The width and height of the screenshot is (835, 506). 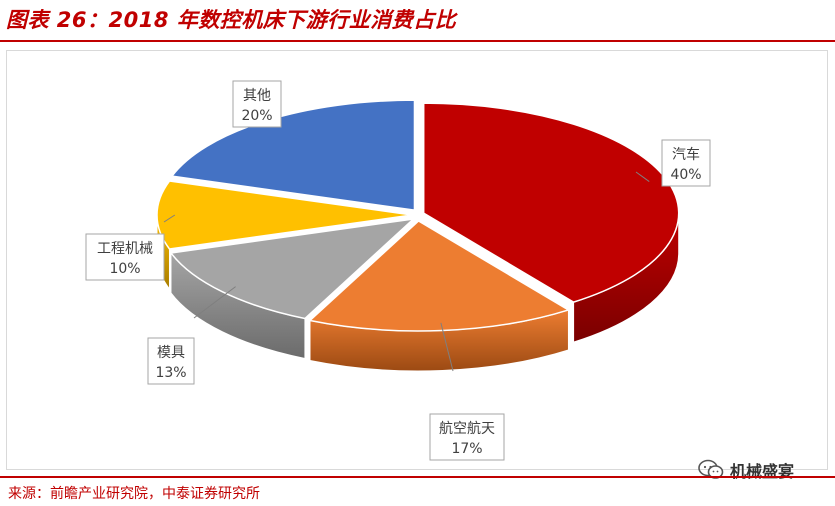 I want to click on slice-category-label: 模具, so click(x=171, y=353).